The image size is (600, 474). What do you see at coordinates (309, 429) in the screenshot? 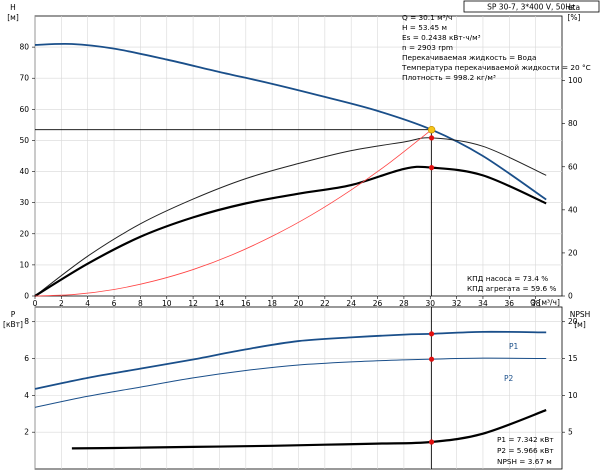
I see `npsh-curve` at bounding box center [309, 429].